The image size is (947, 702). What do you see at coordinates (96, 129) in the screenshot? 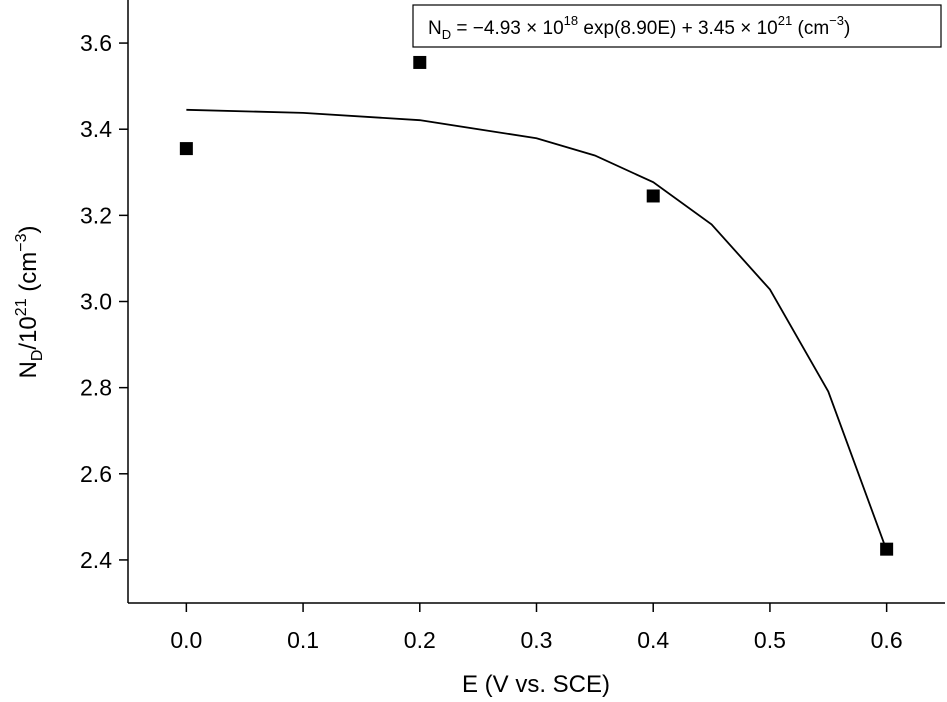
I see `y-tick-label: 3.4` at bounding box center [96, 129].